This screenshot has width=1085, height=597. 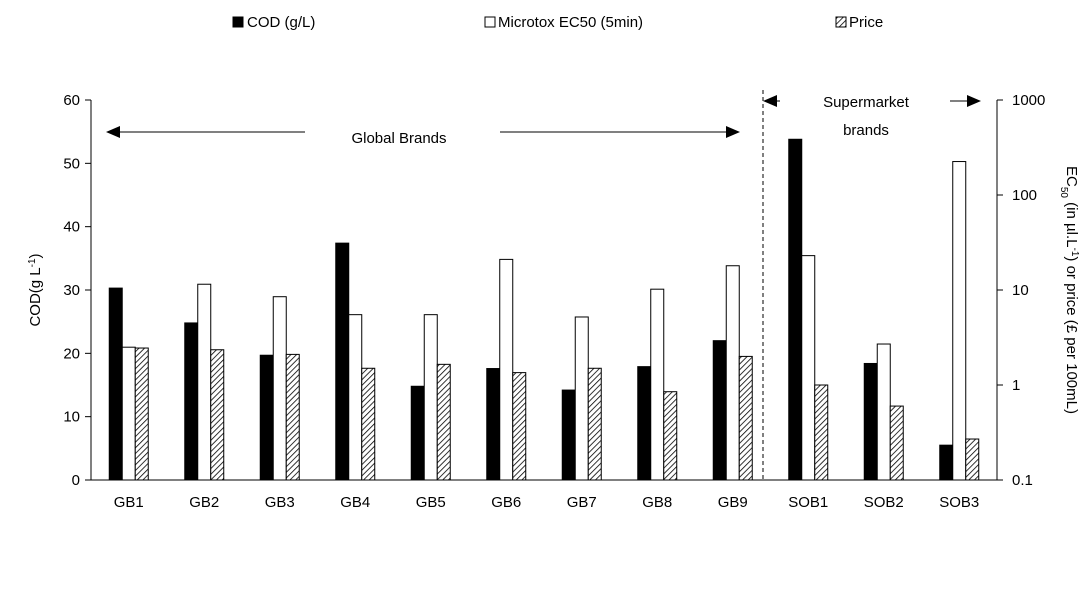 What do you see at coordinates (355, 502) in the screenshot?
I see `x-tick-label: GB4` at bounding box center [355, 502].